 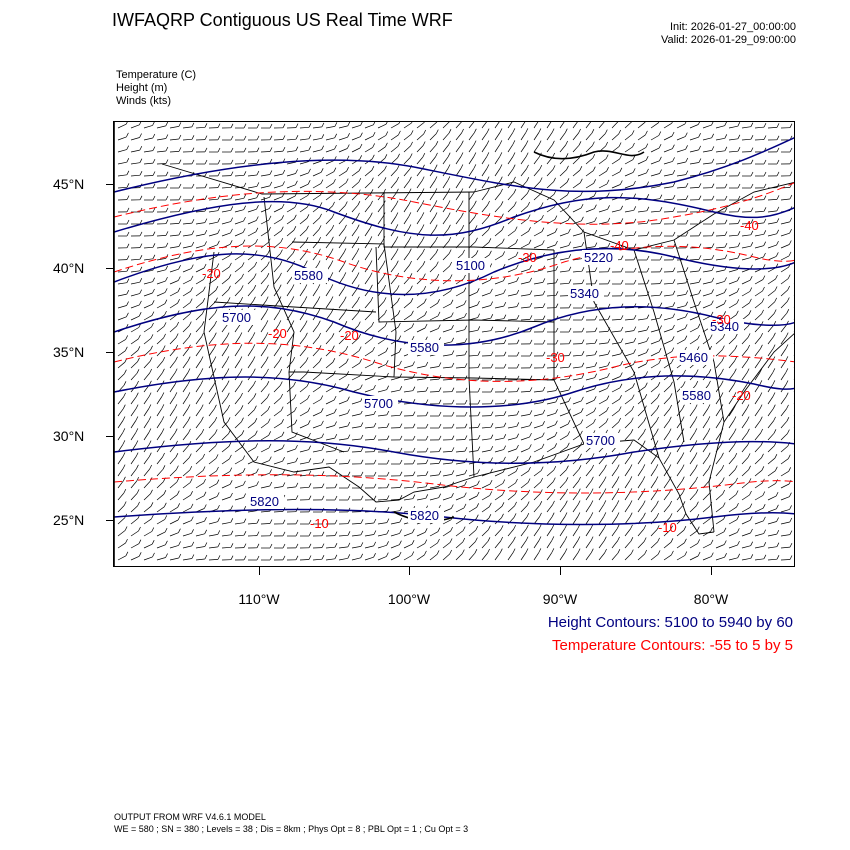 What do you see at coordinates (380, 403) in the screenshot?
I see `height-label-bg` at bounding box center [380, 403].